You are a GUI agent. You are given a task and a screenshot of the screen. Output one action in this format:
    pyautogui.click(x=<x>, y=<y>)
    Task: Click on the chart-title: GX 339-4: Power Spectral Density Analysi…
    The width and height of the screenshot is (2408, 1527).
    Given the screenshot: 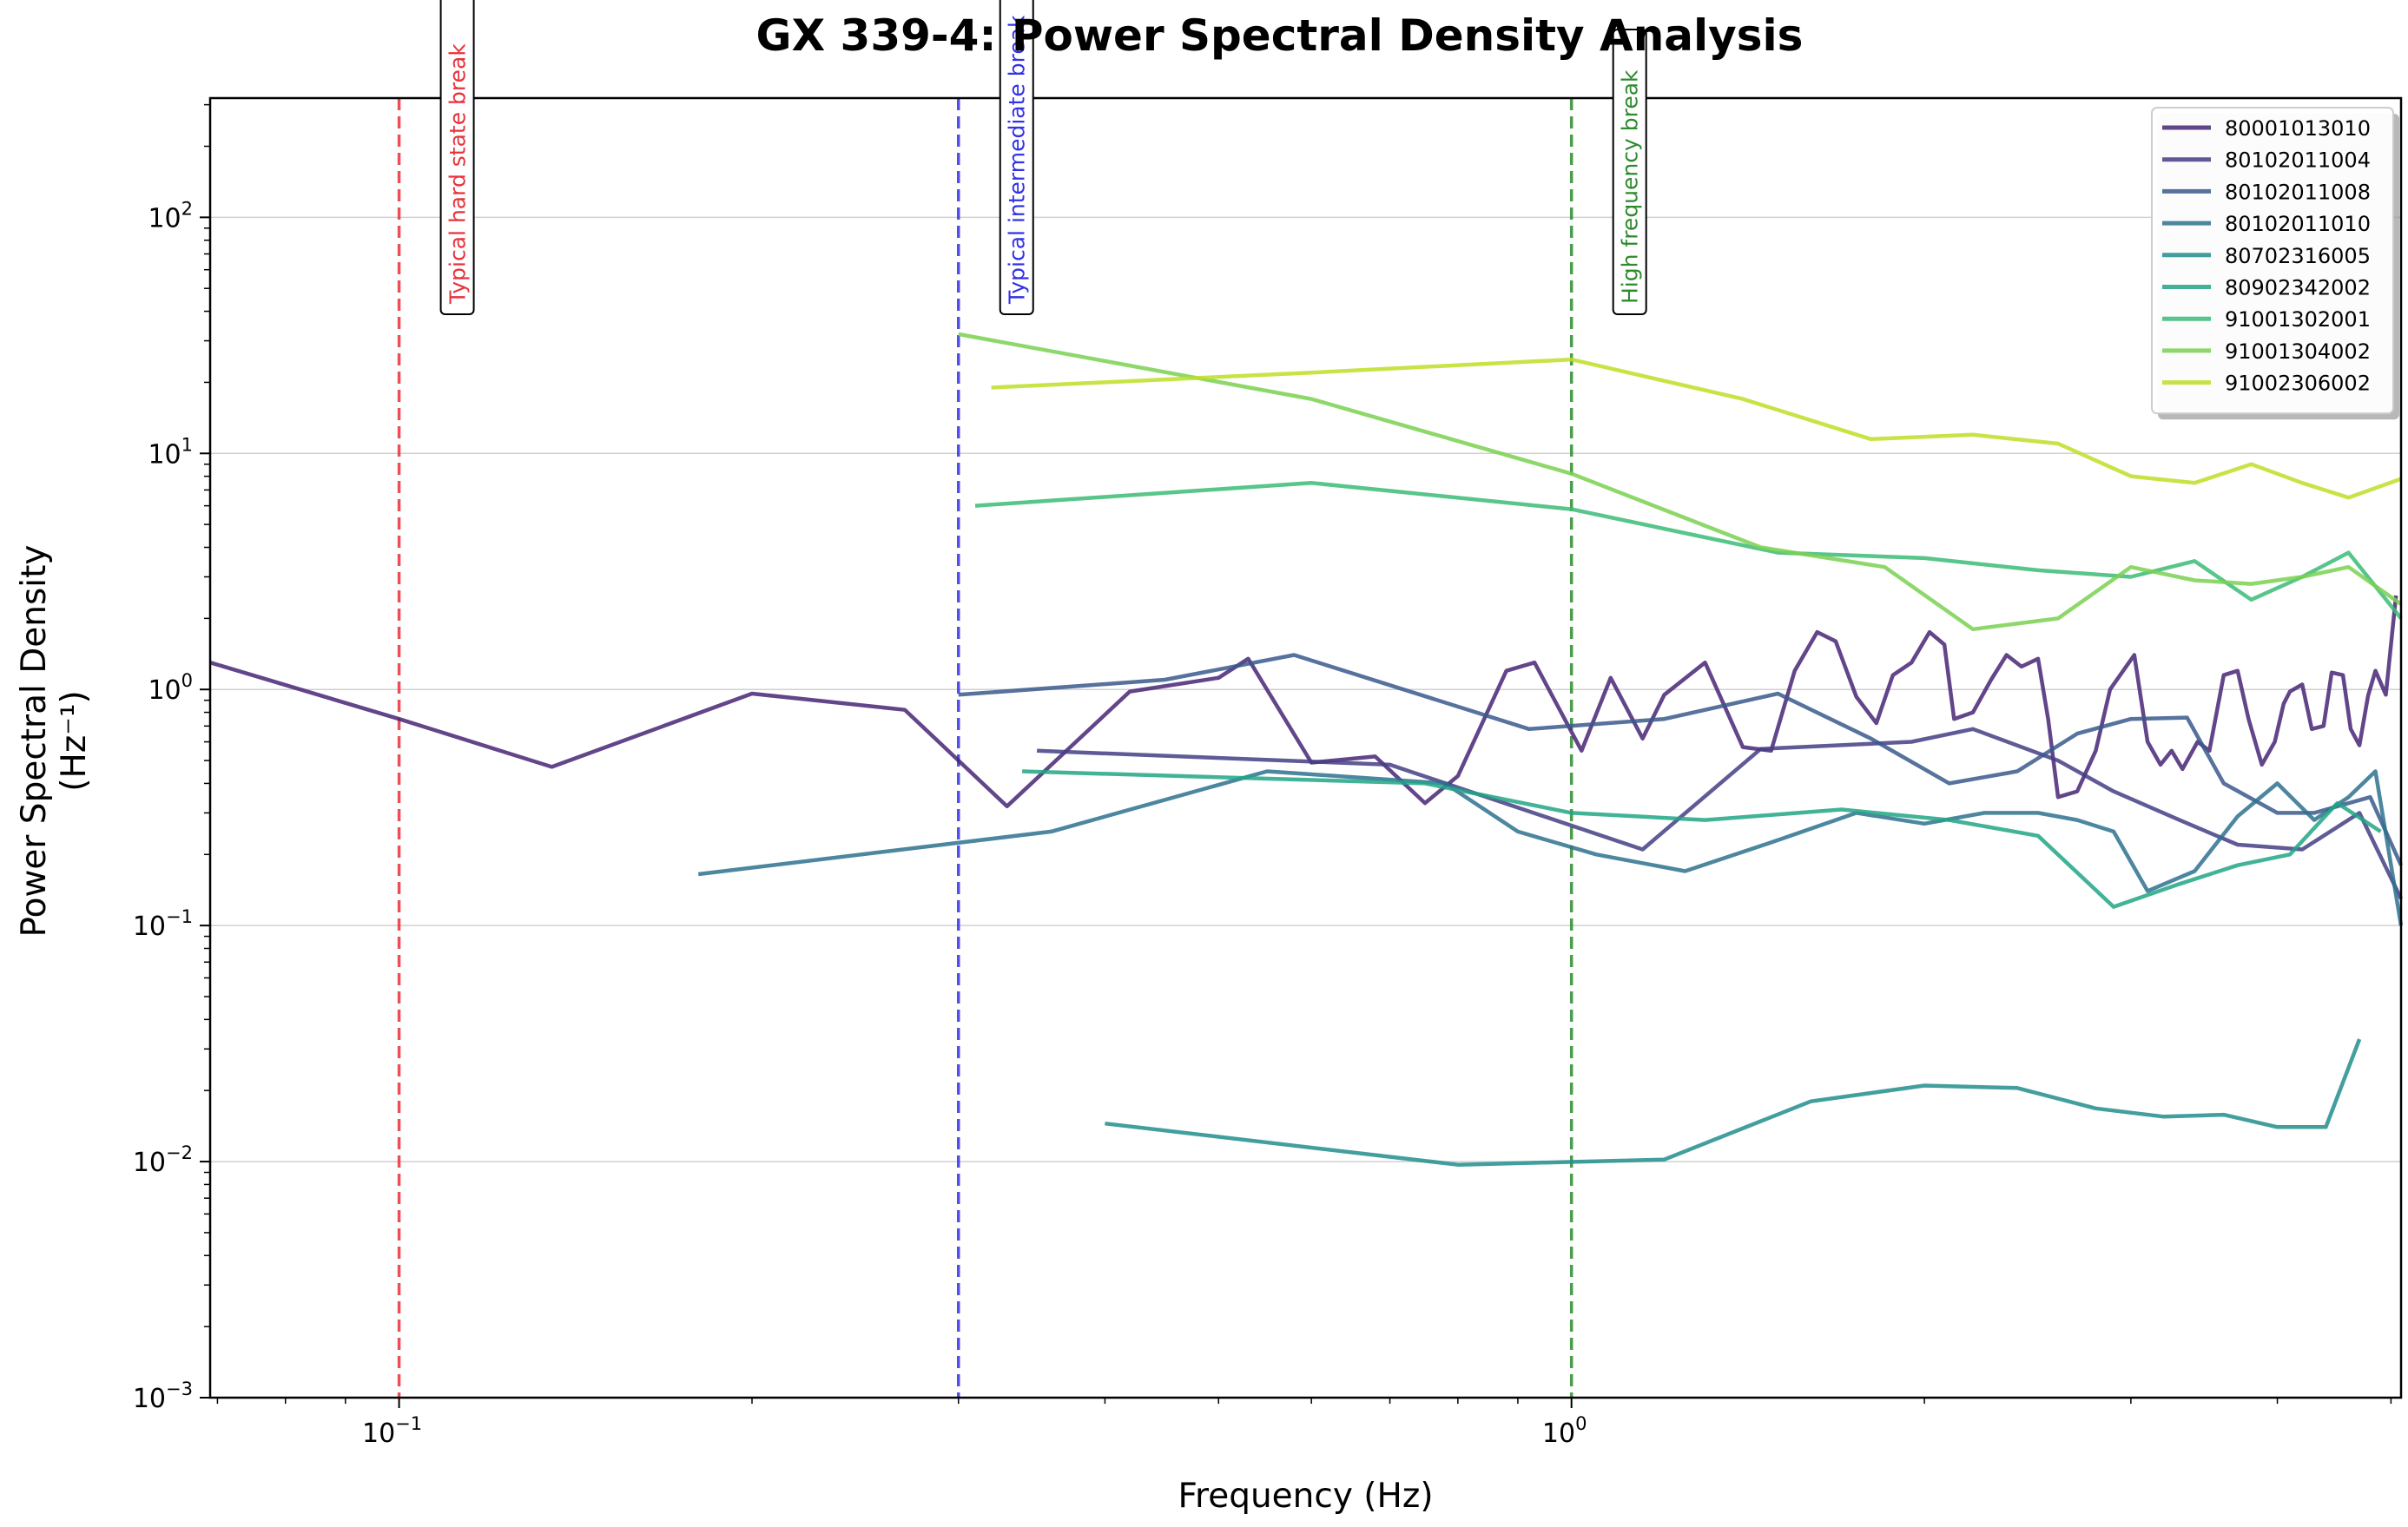 What is the action you would take?
    pyautogui.click(x=1280, y=35)
    